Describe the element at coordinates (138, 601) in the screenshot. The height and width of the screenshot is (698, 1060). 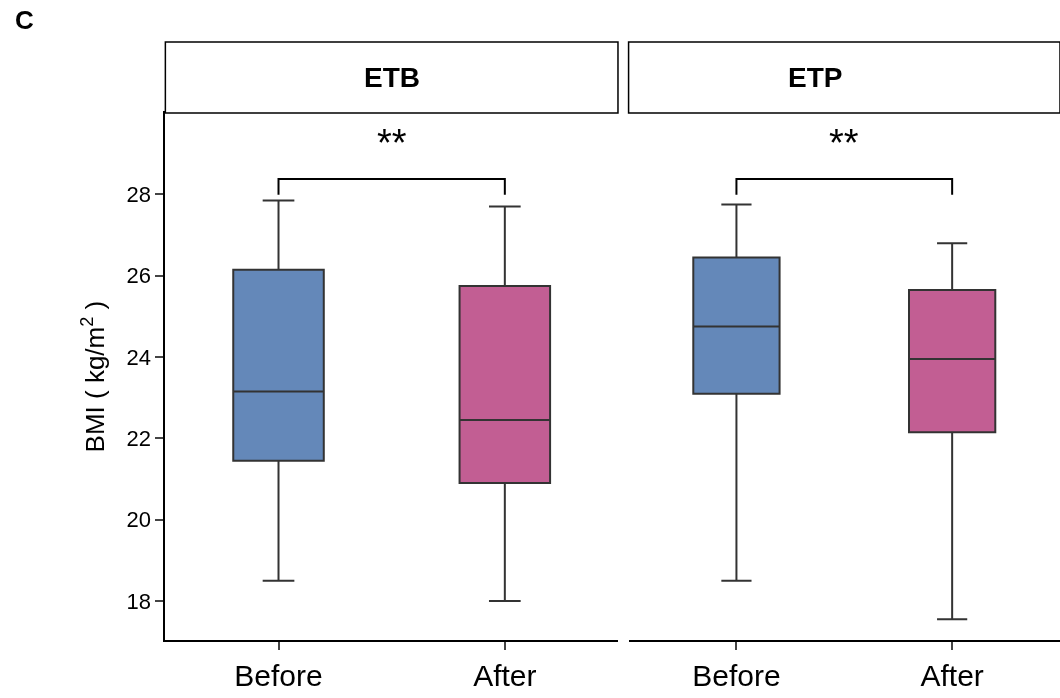
I see `y-tick-label: 18` at that location.